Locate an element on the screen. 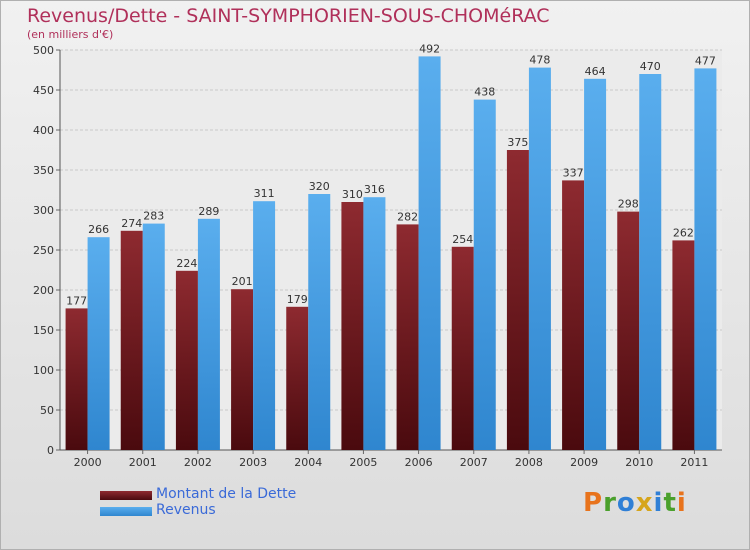  x-tick-label: 2005 is located at coordinates (363, 462).